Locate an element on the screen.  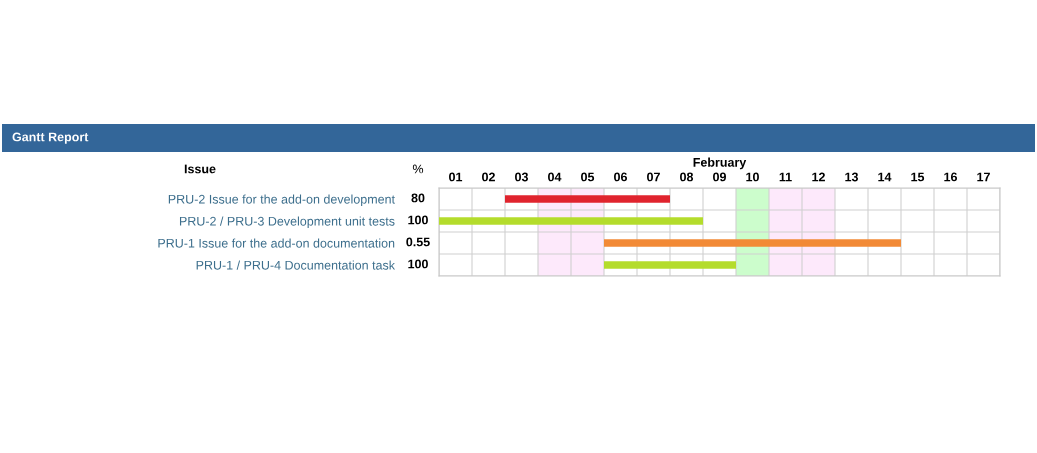
text: Issue is located at coordinates (200, 169).